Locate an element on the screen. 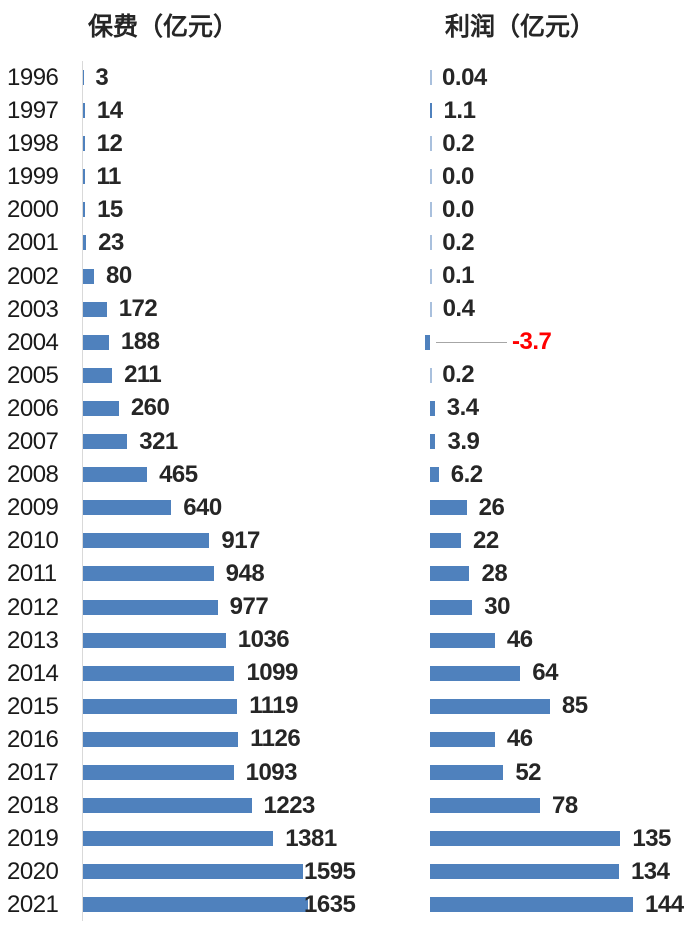  year-label: 2004 is located at coordinates (33, 342).